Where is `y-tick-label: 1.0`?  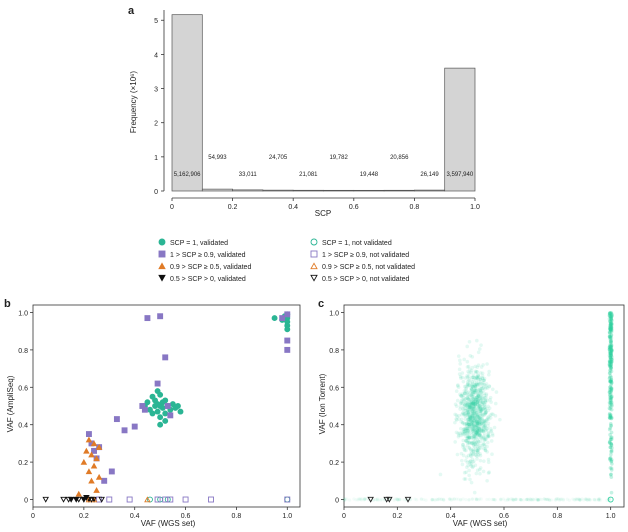 y-tick-label: 1.0 is located at coordinates (23, 313).